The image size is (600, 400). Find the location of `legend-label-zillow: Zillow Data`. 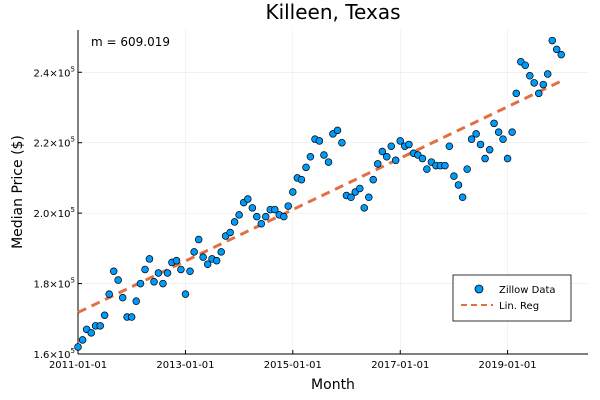

legend-label-zillow: Zillow Data is located at coordinates (527, 290).